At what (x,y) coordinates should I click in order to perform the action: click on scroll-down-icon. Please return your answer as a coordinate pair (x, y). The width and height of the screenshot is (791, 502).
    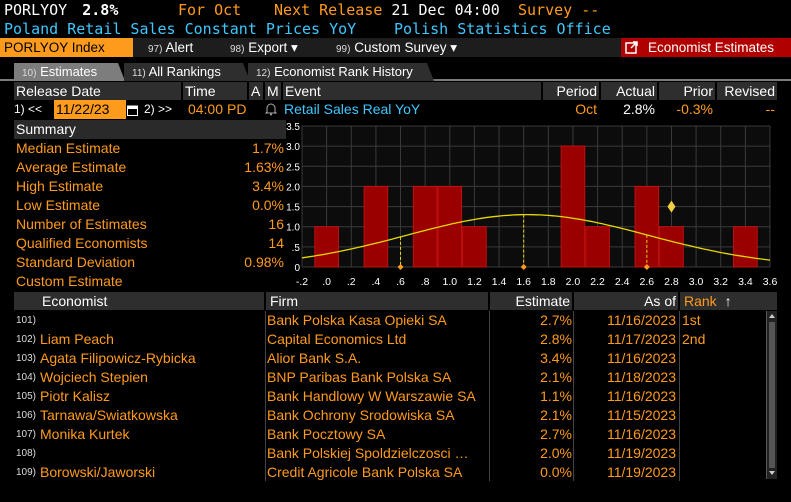
    Looking at the image, I should click on (772, 473).